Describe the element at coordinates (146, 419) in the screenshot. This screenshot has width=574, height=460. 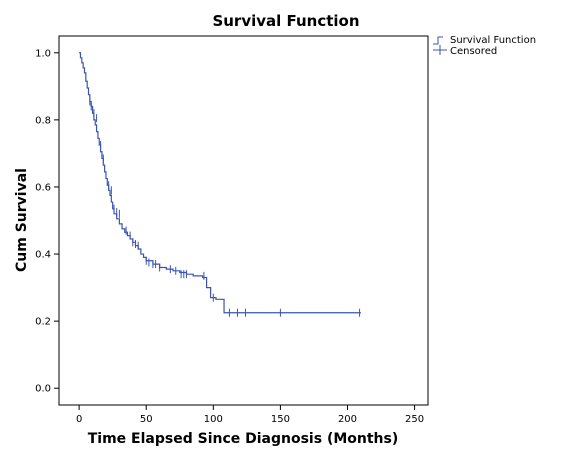
I see `x-tick-label: 50` at that location.